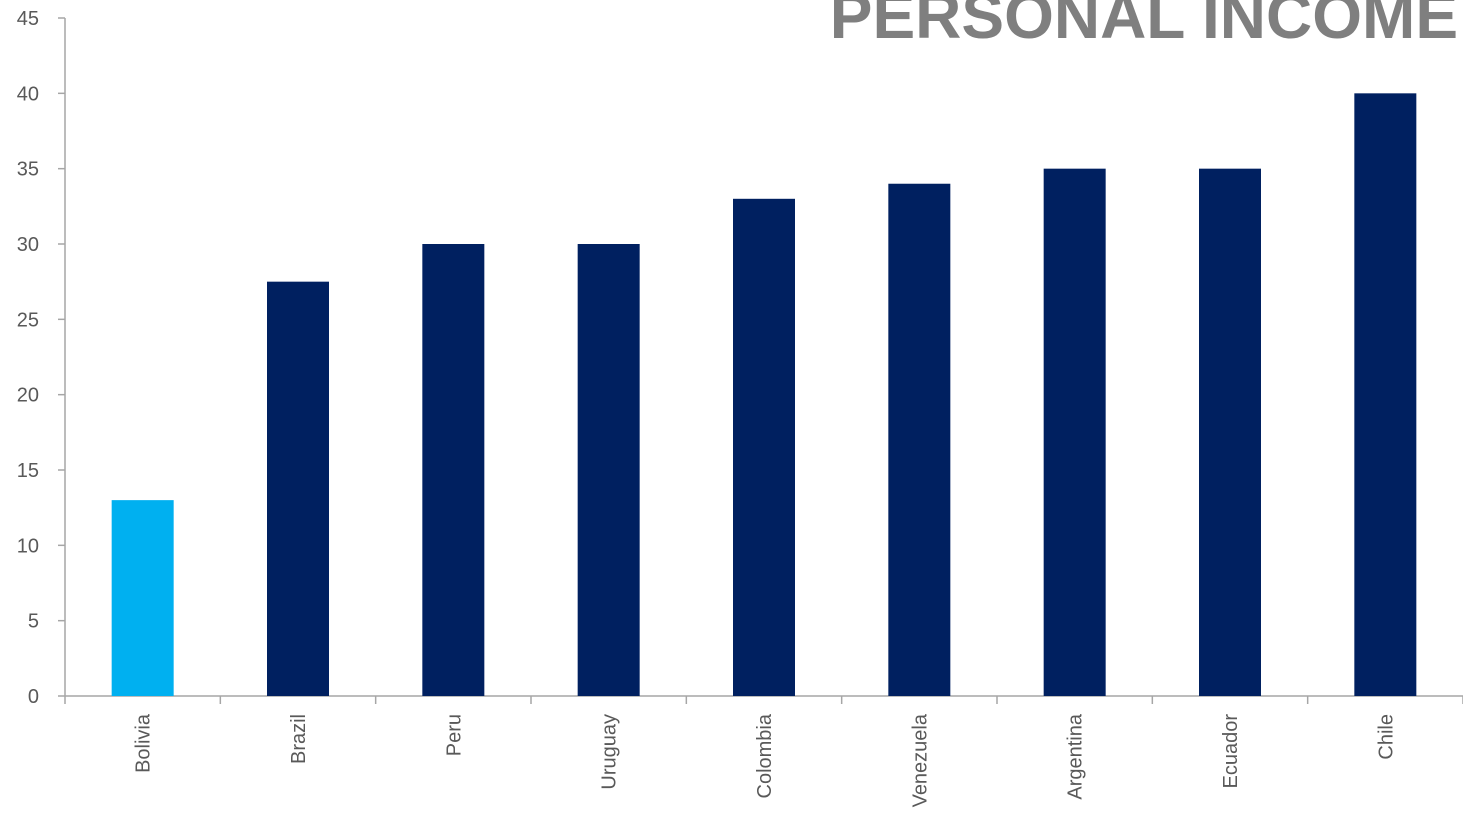 This screenshot has width=1463, height=831. What do you see at coordinates (1231, 751) in the screenshot?
I see `category-label-ecuador: Ecuador` at bounding box center [1231, 751].